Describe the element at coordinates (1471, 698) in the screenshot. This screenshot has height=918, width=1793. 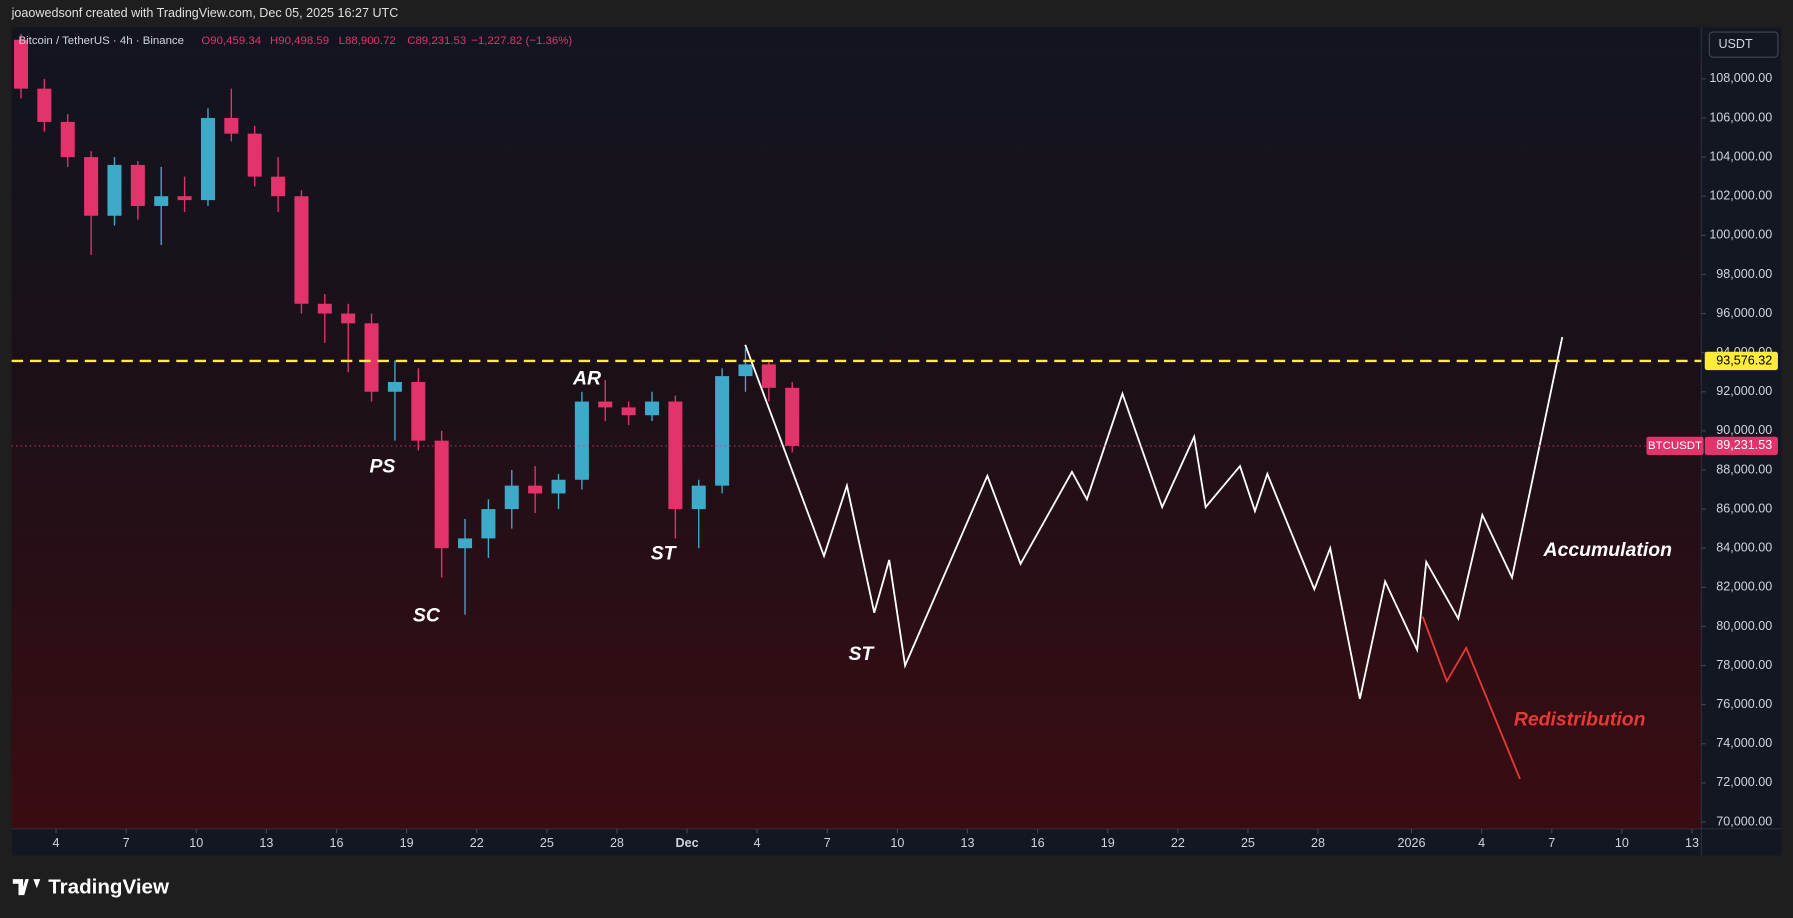
I see `projection-line` at that location.